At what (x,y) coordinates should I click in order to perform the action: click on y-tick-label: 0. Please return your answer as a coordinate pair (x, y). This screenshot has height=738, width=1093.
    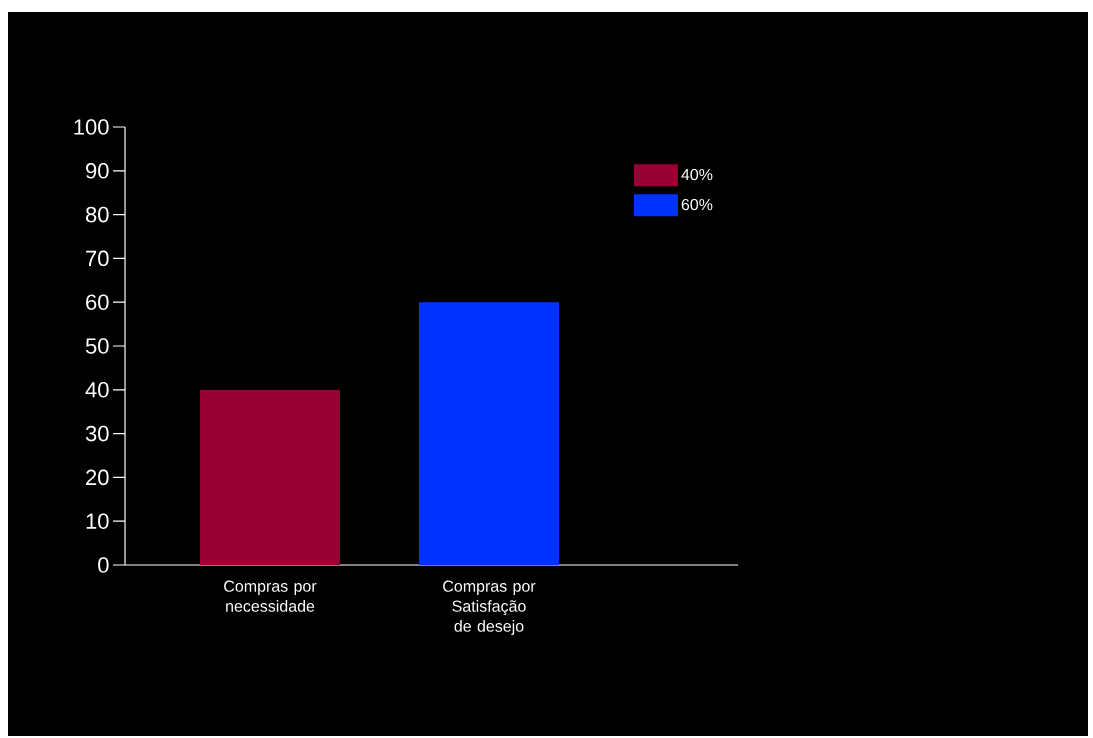
    Looking at the image, I should click on (103, 565).